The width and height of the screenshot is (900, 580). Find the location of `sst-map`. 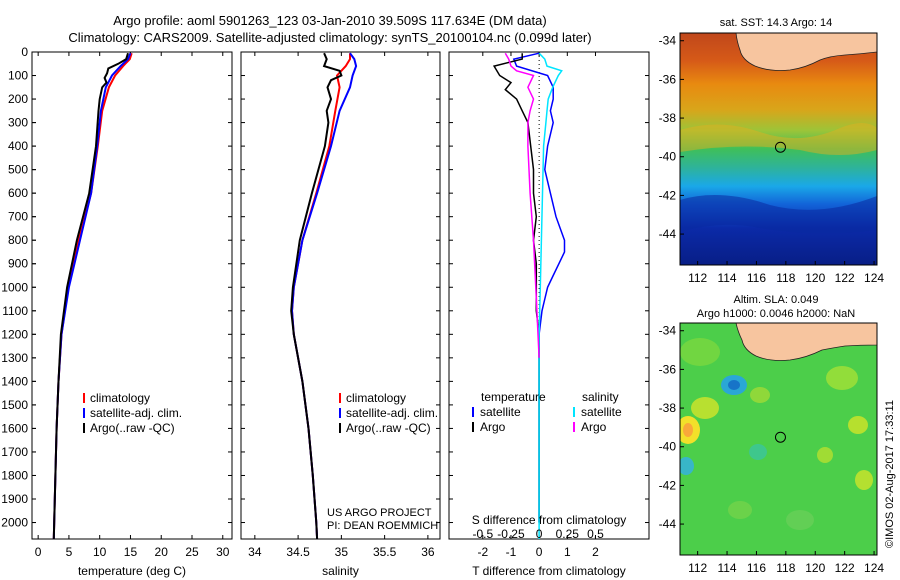

sst-map is located at coordinates (778, 149).